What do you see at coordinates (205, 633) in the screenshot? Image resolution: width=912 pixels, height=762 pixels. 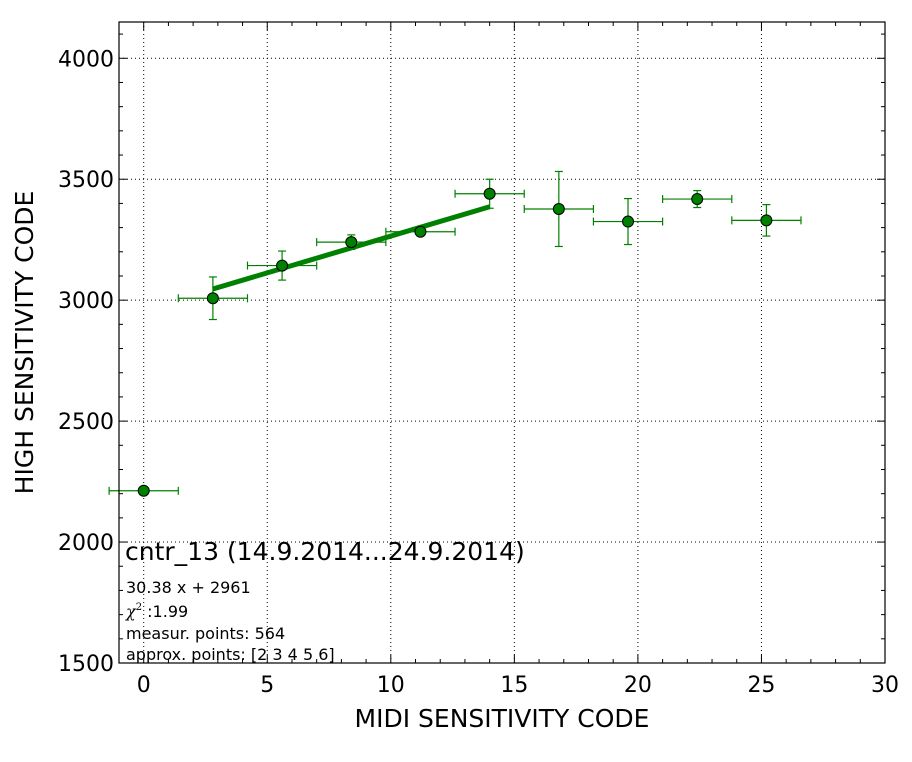 I see `annotation-measur-points: measur. points: 564` at bounding box center [205, 633].